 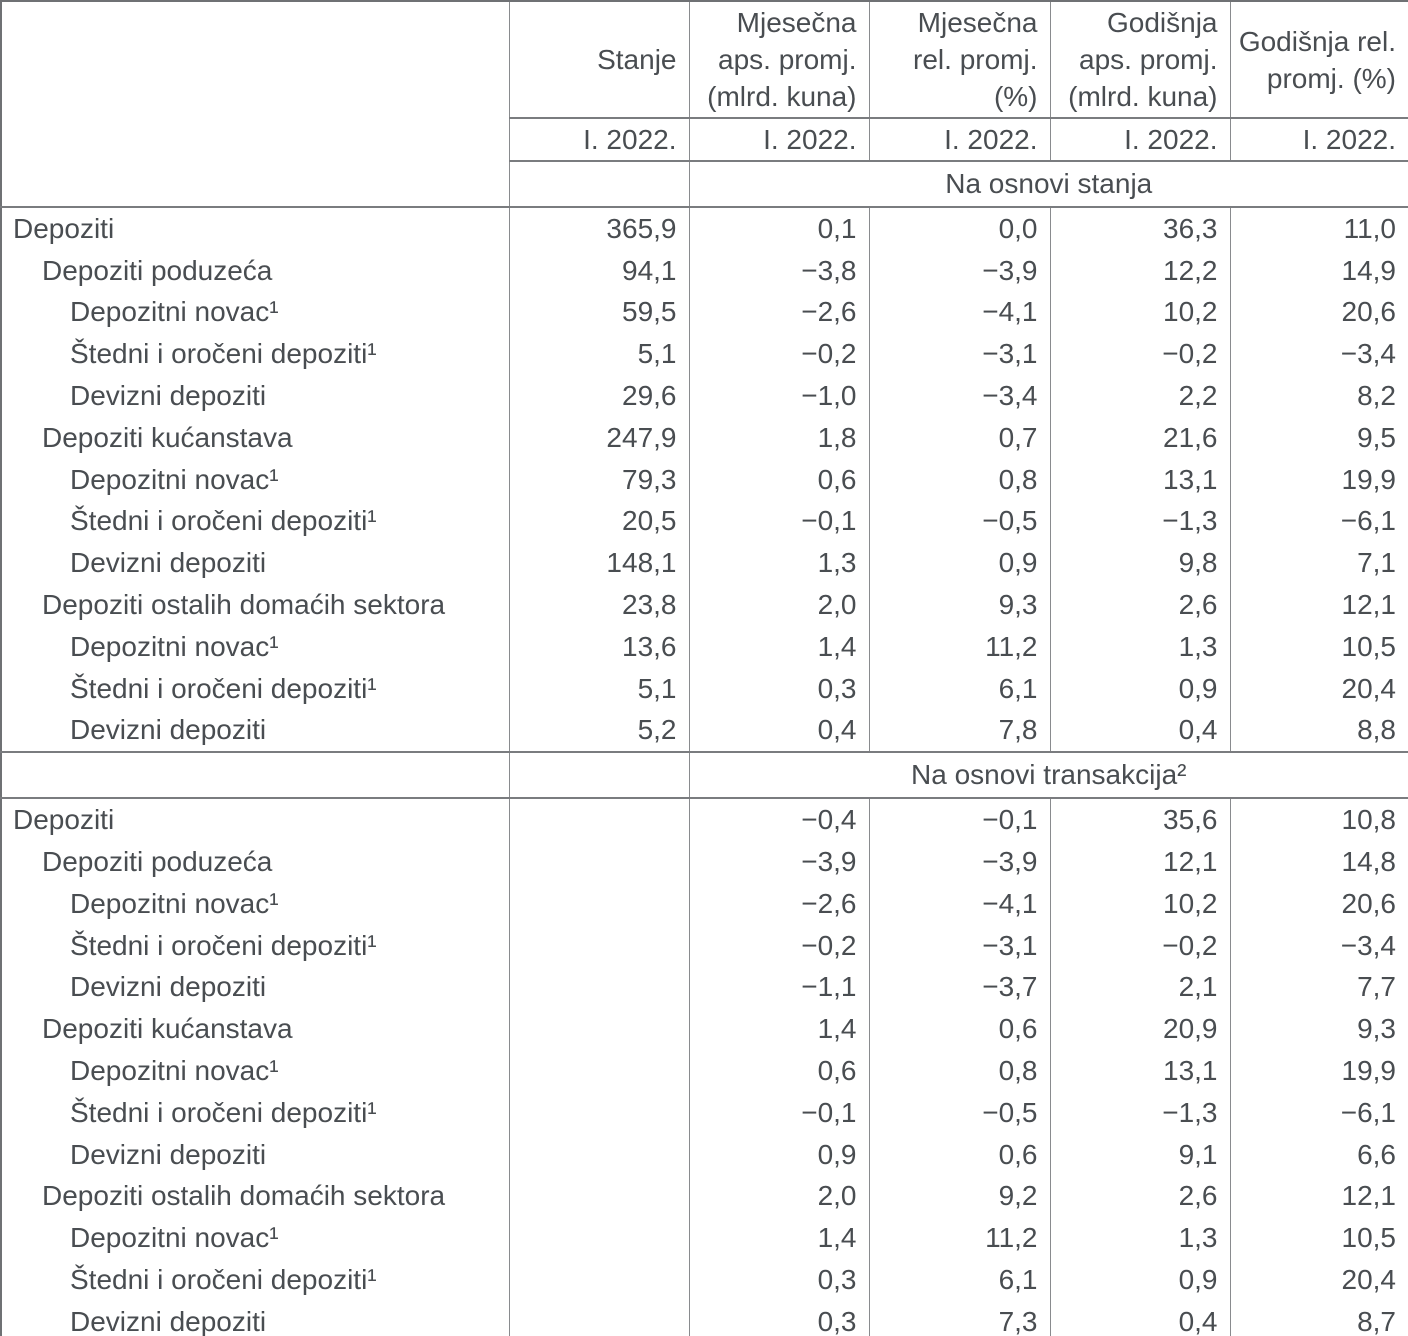 What do you see at coordinates (598, 646) in the screenshot?
I see `value-cell: 13,6` at bounding box center [598, 646].